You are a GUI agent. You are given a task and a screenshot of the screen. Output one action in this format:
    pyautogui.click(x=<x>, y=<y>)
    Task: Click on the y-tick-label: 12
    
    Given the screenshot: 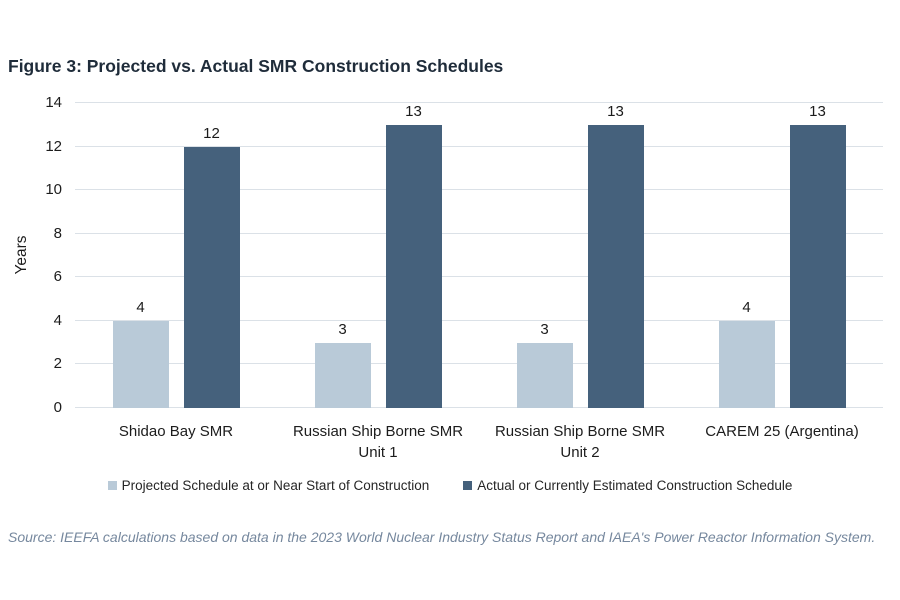 What is the action you would take?
    pyautogui.click(x=53, y=146)
    